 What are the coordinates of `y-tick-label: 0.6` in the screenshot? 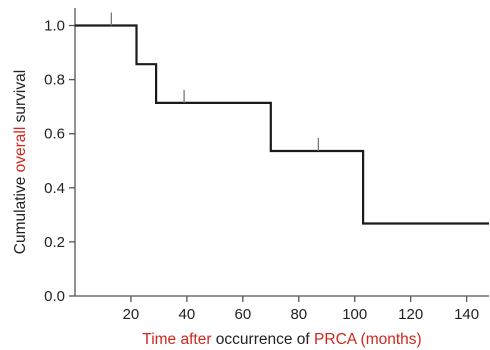 It's located at (54, 134).